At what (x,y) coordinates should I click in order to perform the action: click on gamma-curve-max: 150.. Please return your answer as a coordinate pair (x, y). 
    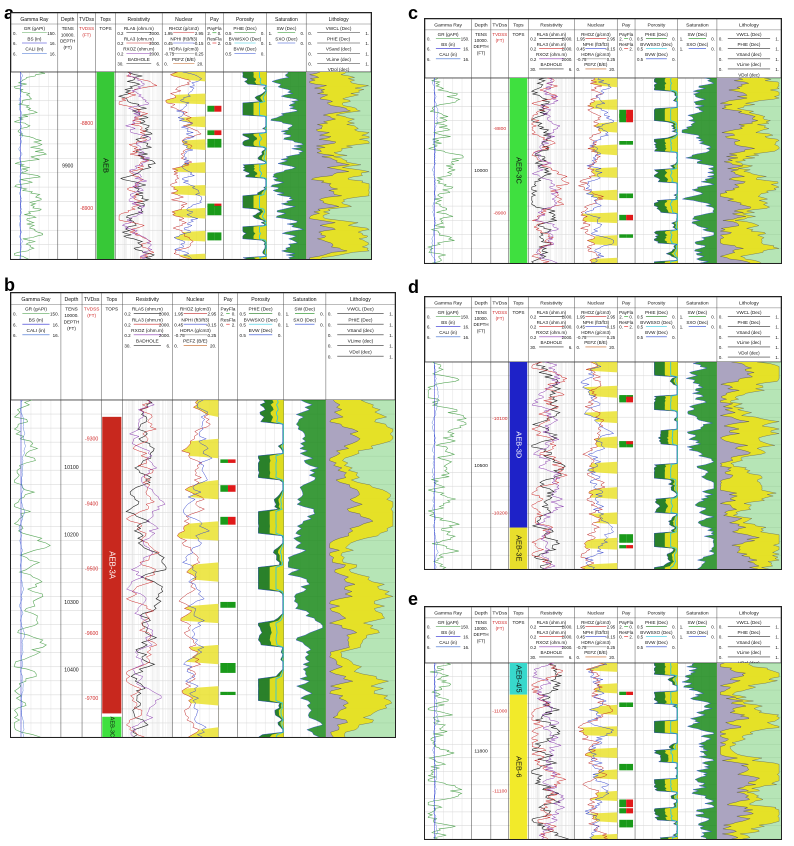
    Looking at the image, I should click on (465, 39).